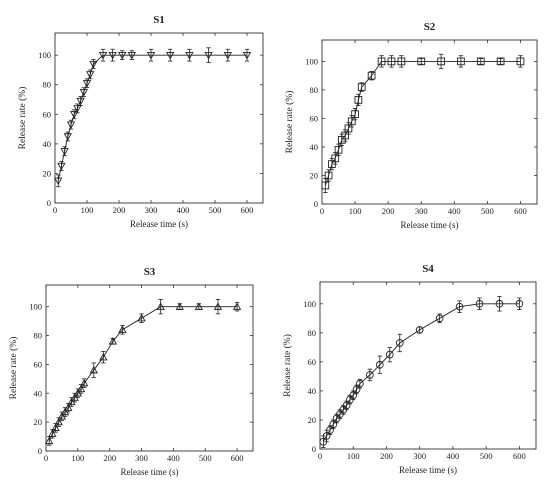 This screenshot has height=495, width=554. Describe the element at coordinates (150, 272) in the screenshot. I see `chart-title: S3` at that location.